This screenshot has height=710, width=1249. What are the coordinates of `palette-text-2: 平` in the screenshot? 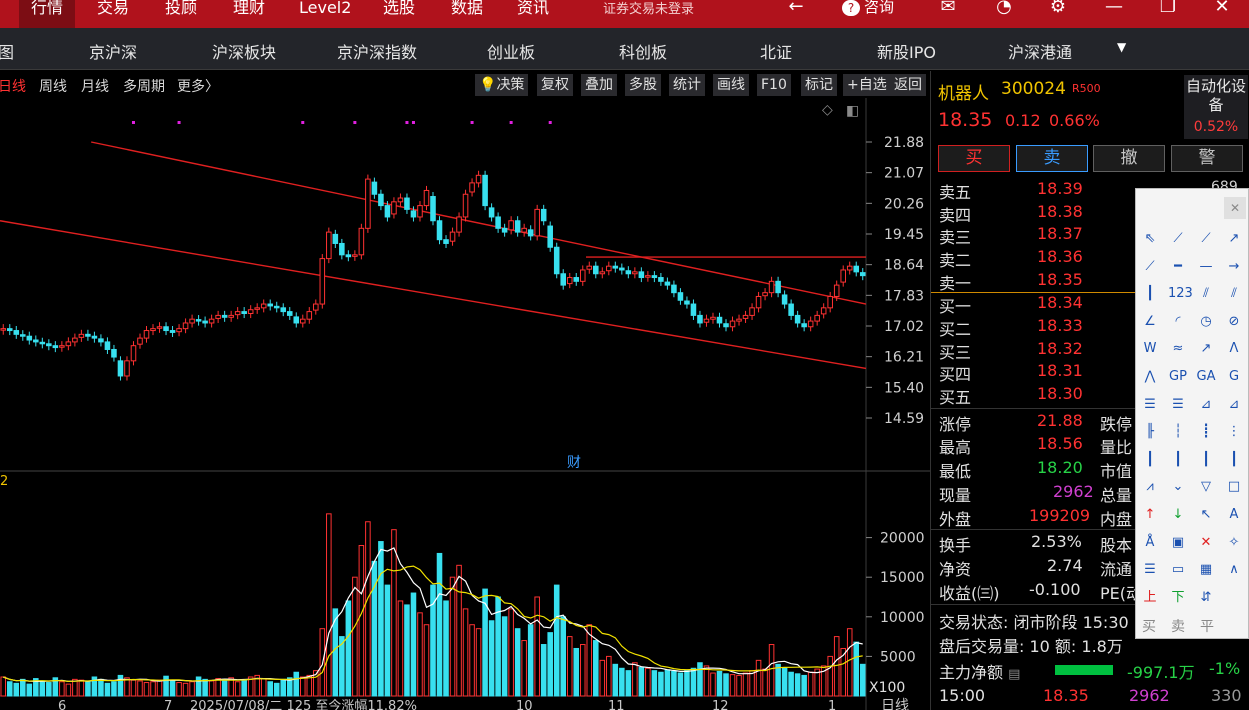 It's located at (1207, 627).